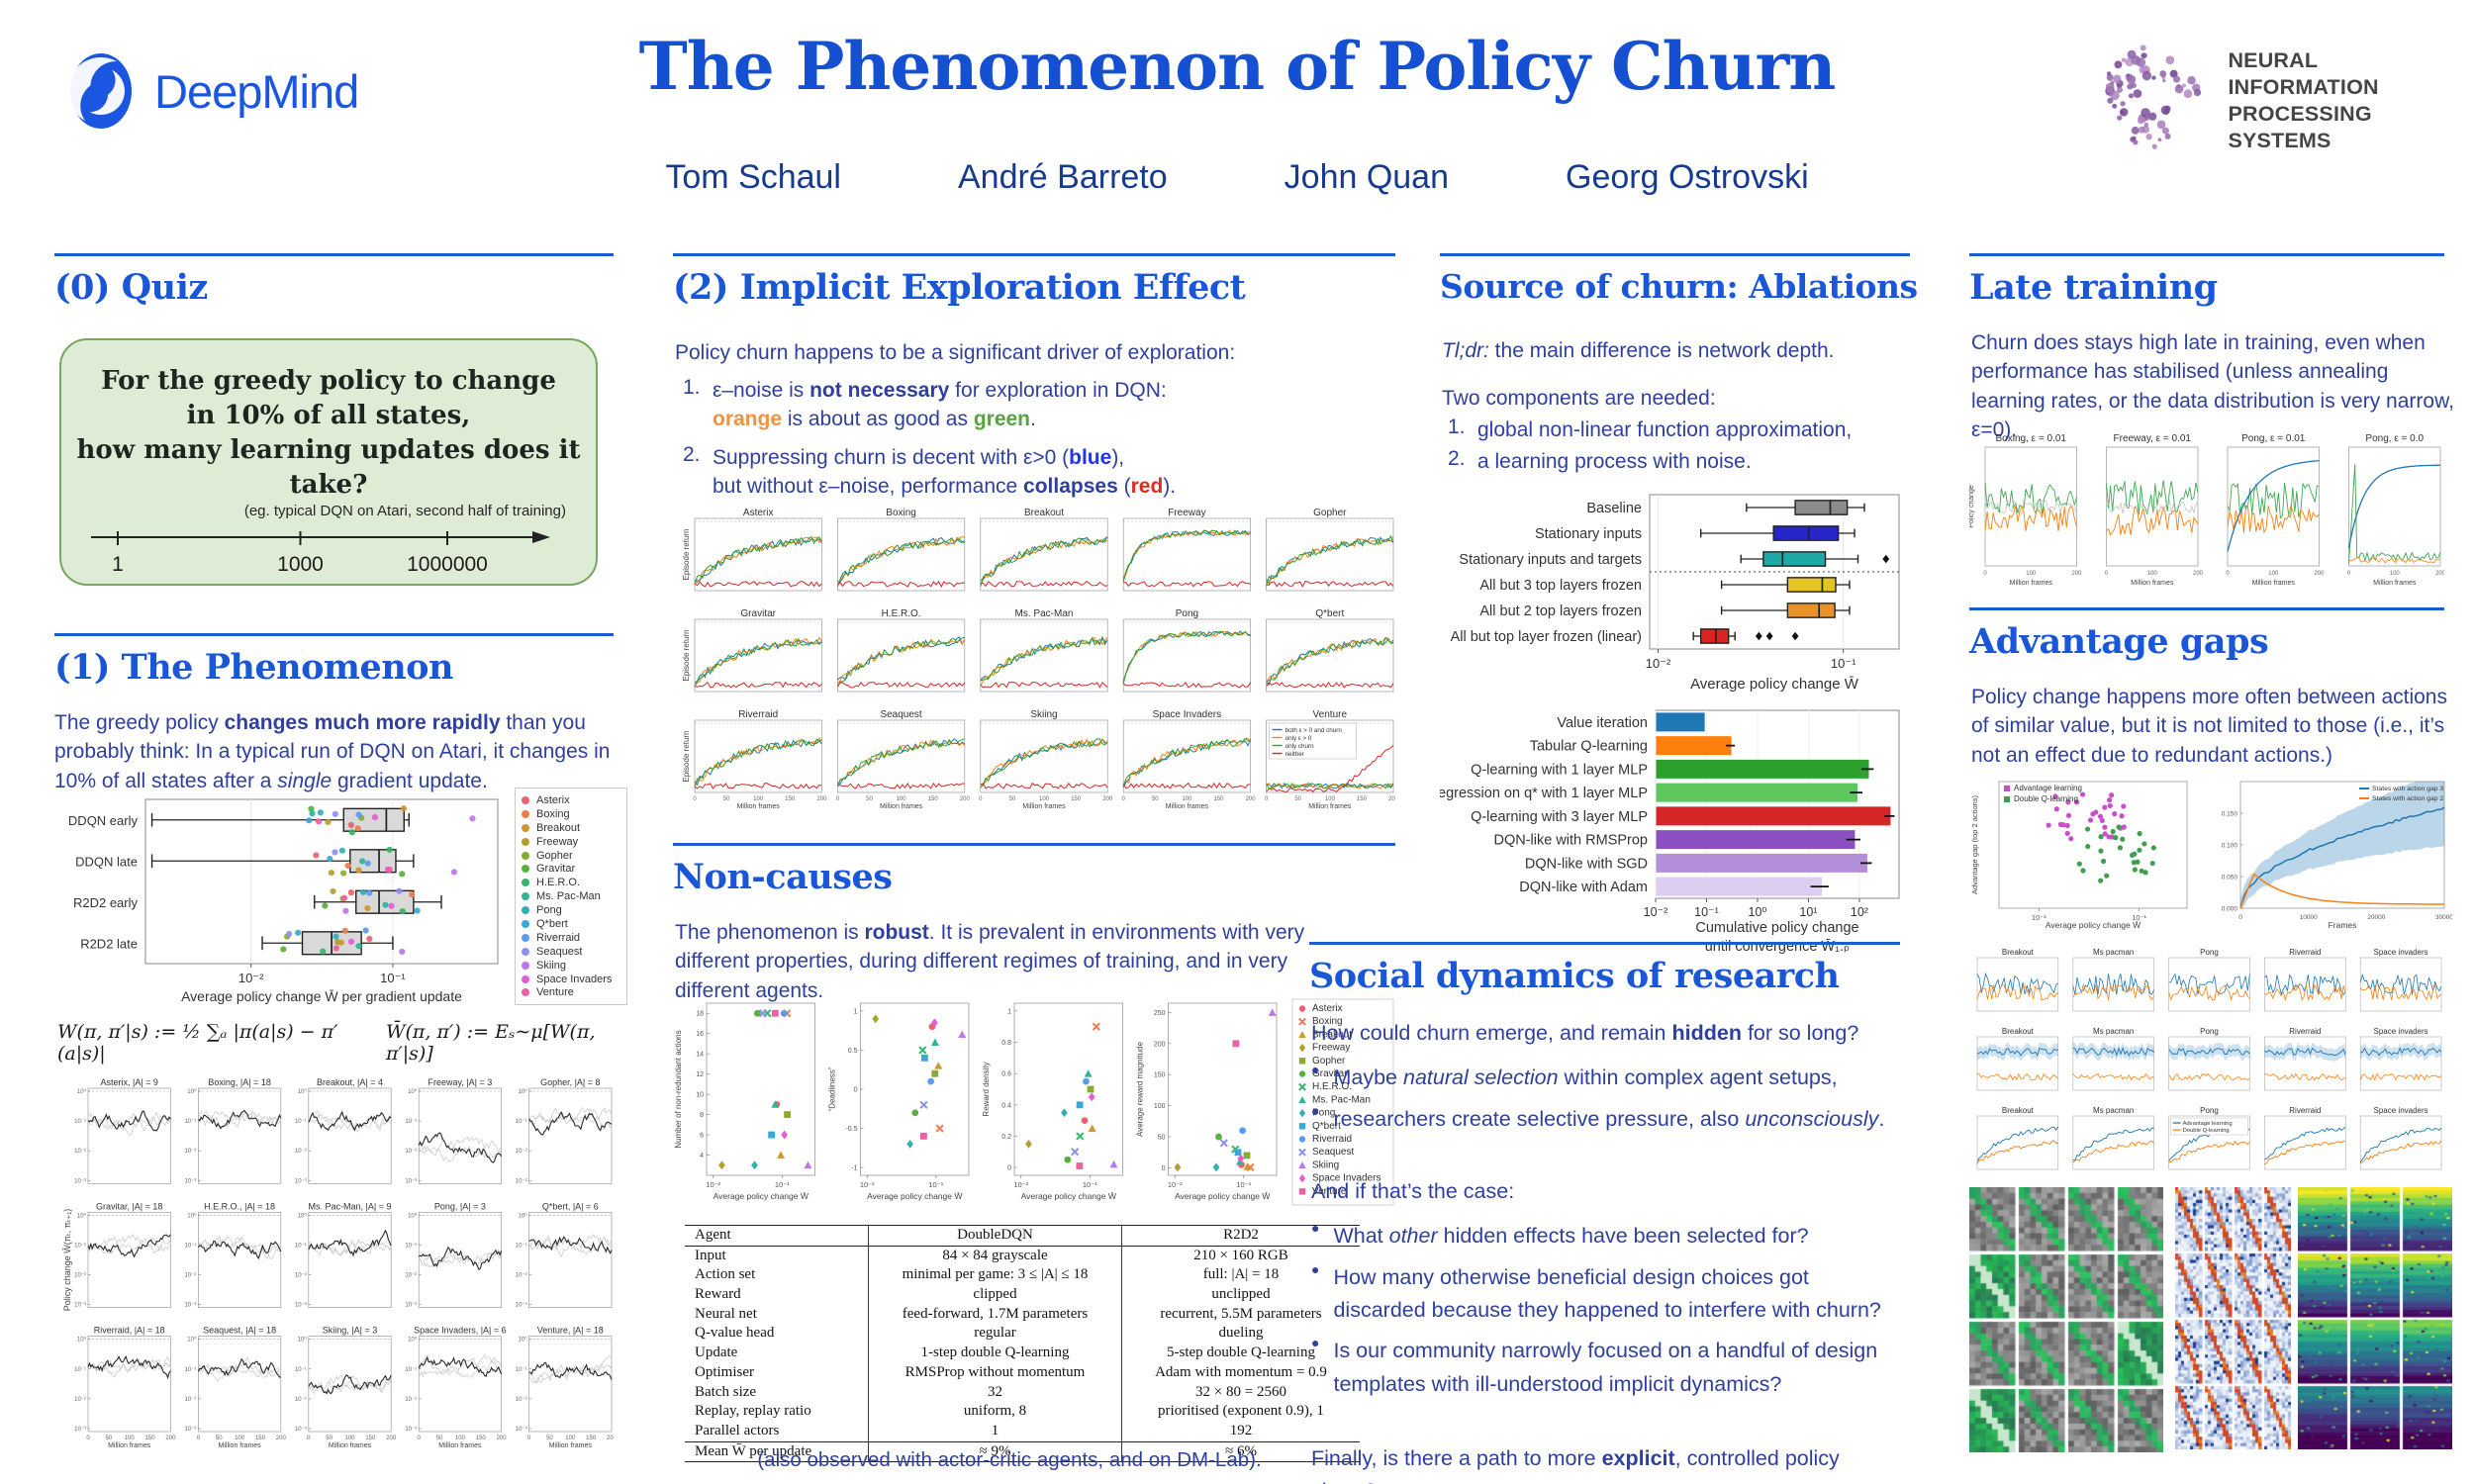 The height and width of the screenshot is (1484, 2474). I want to click on svg-text: 10¹, so click(1808, 912).